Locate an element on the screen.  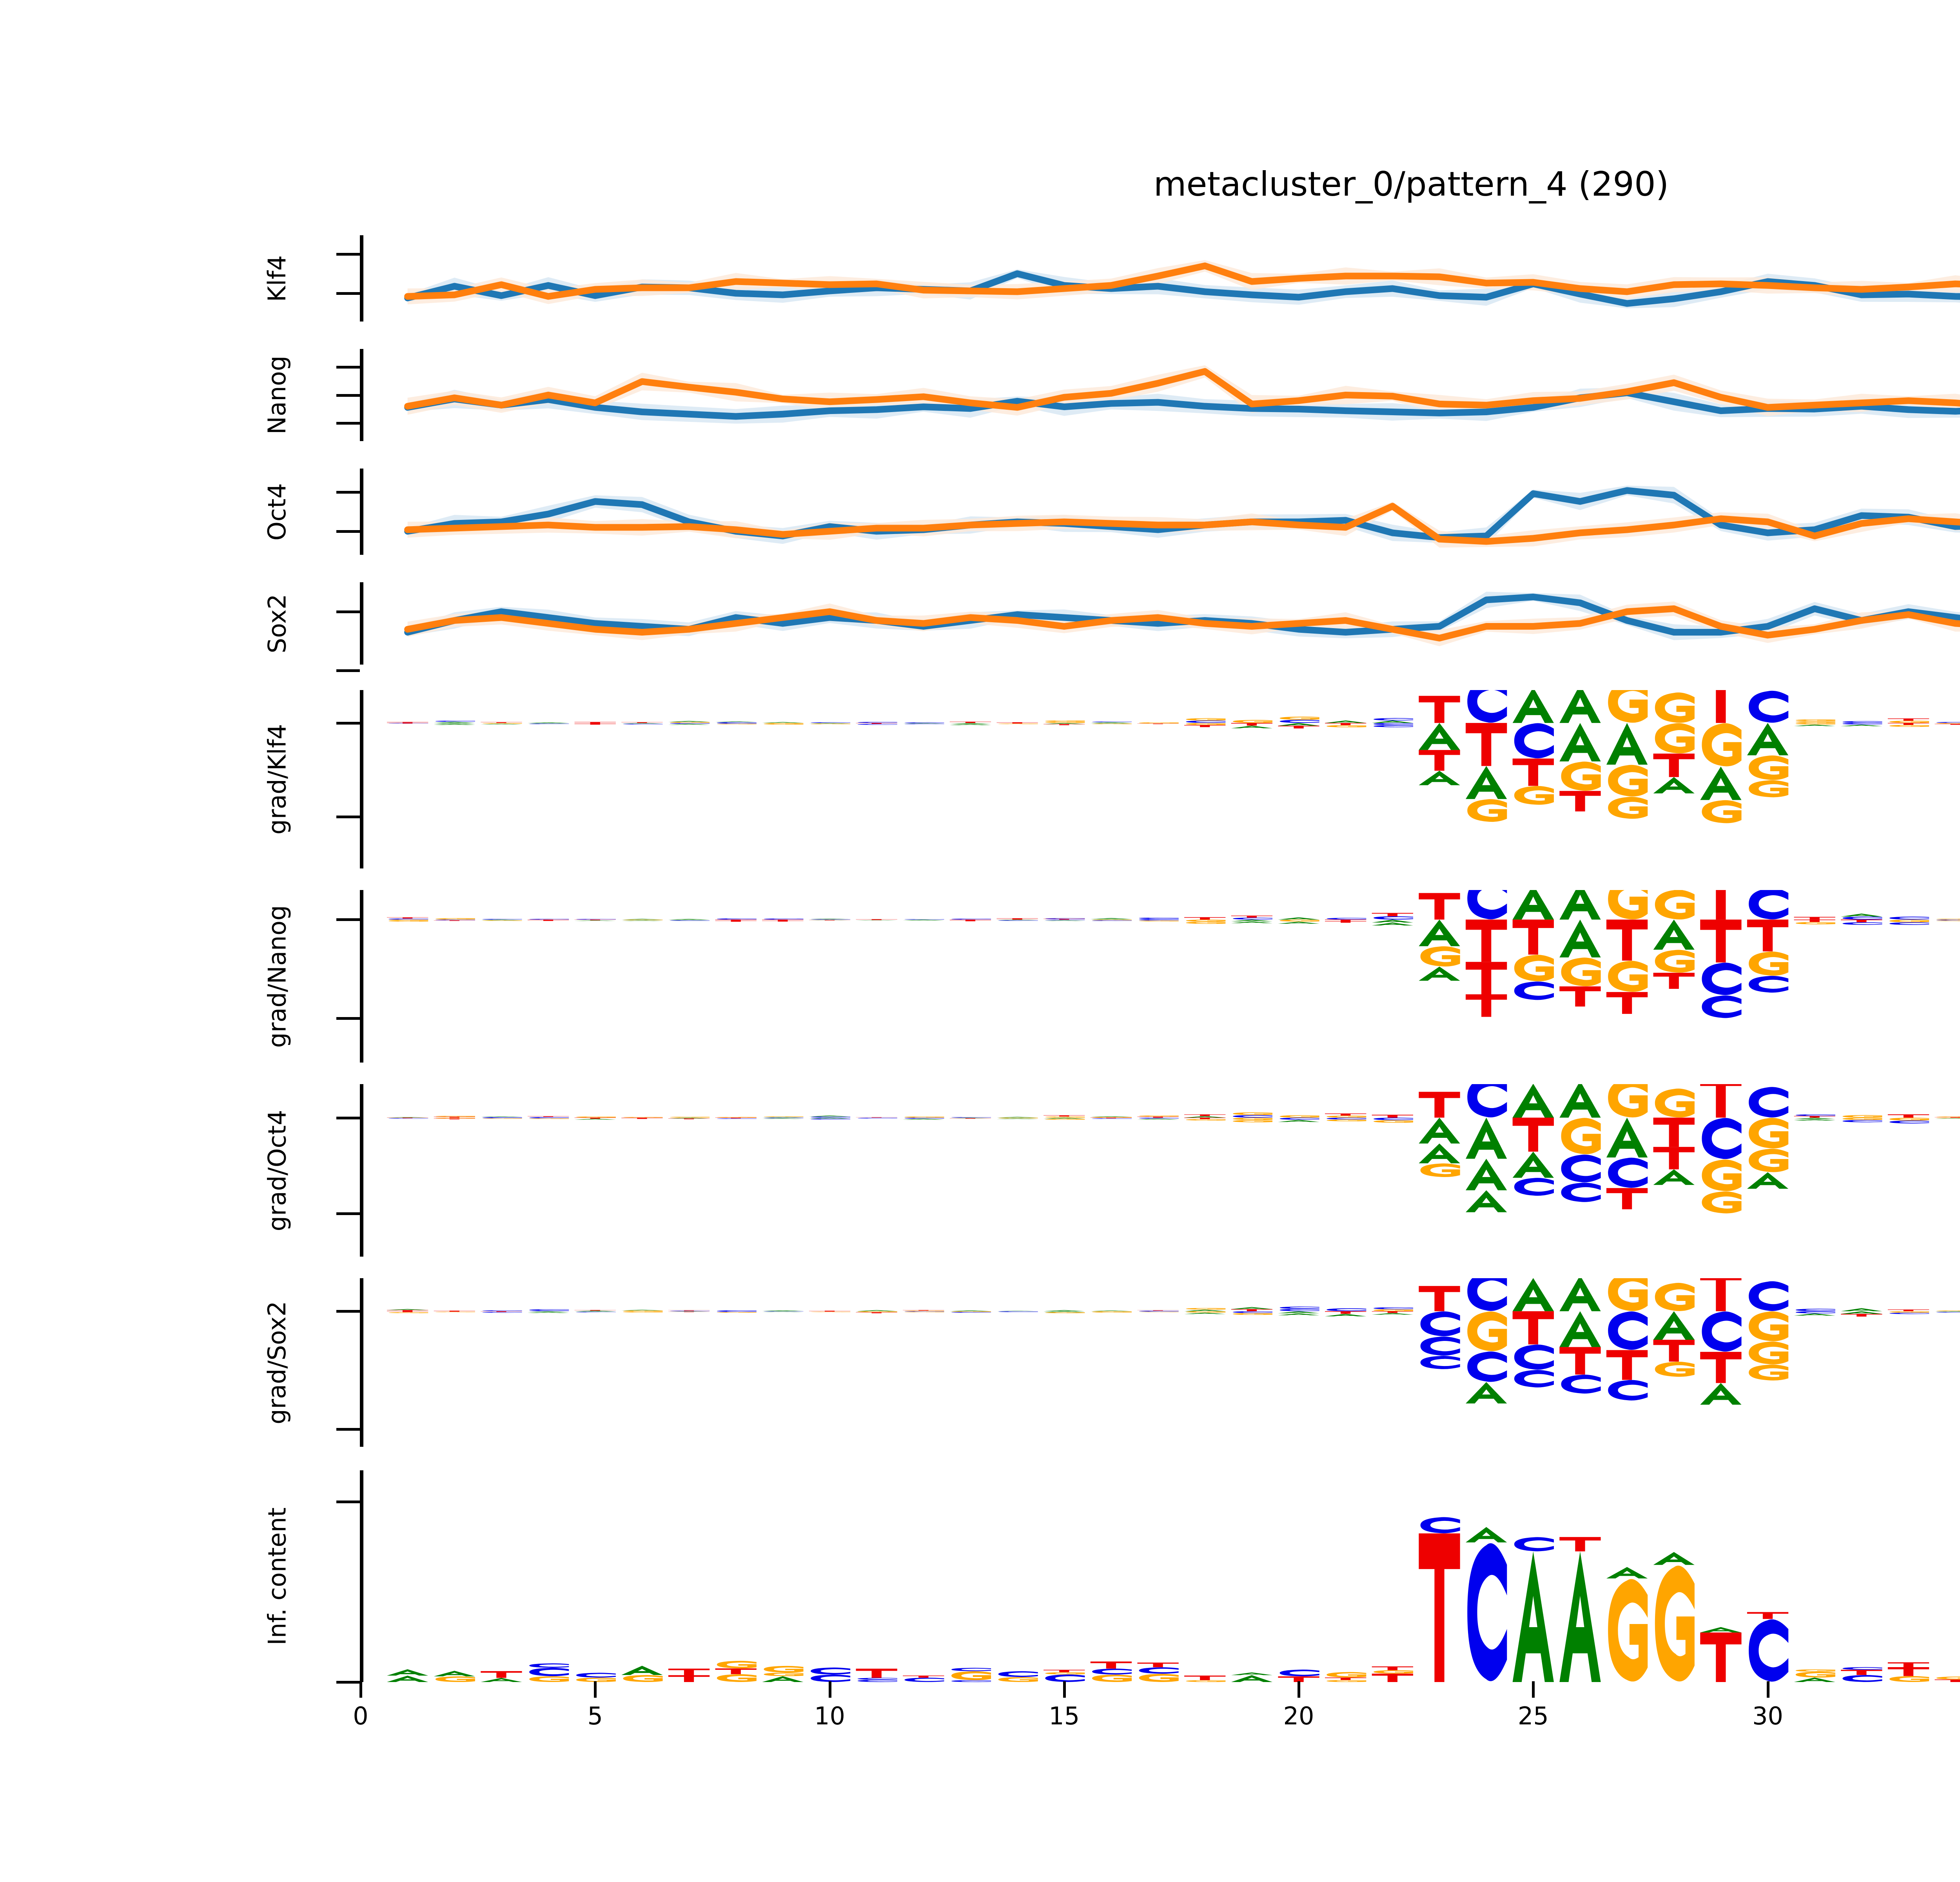
page-title: metacluster_0/pattern_4 (290) is located at coordinates (1411, 184).